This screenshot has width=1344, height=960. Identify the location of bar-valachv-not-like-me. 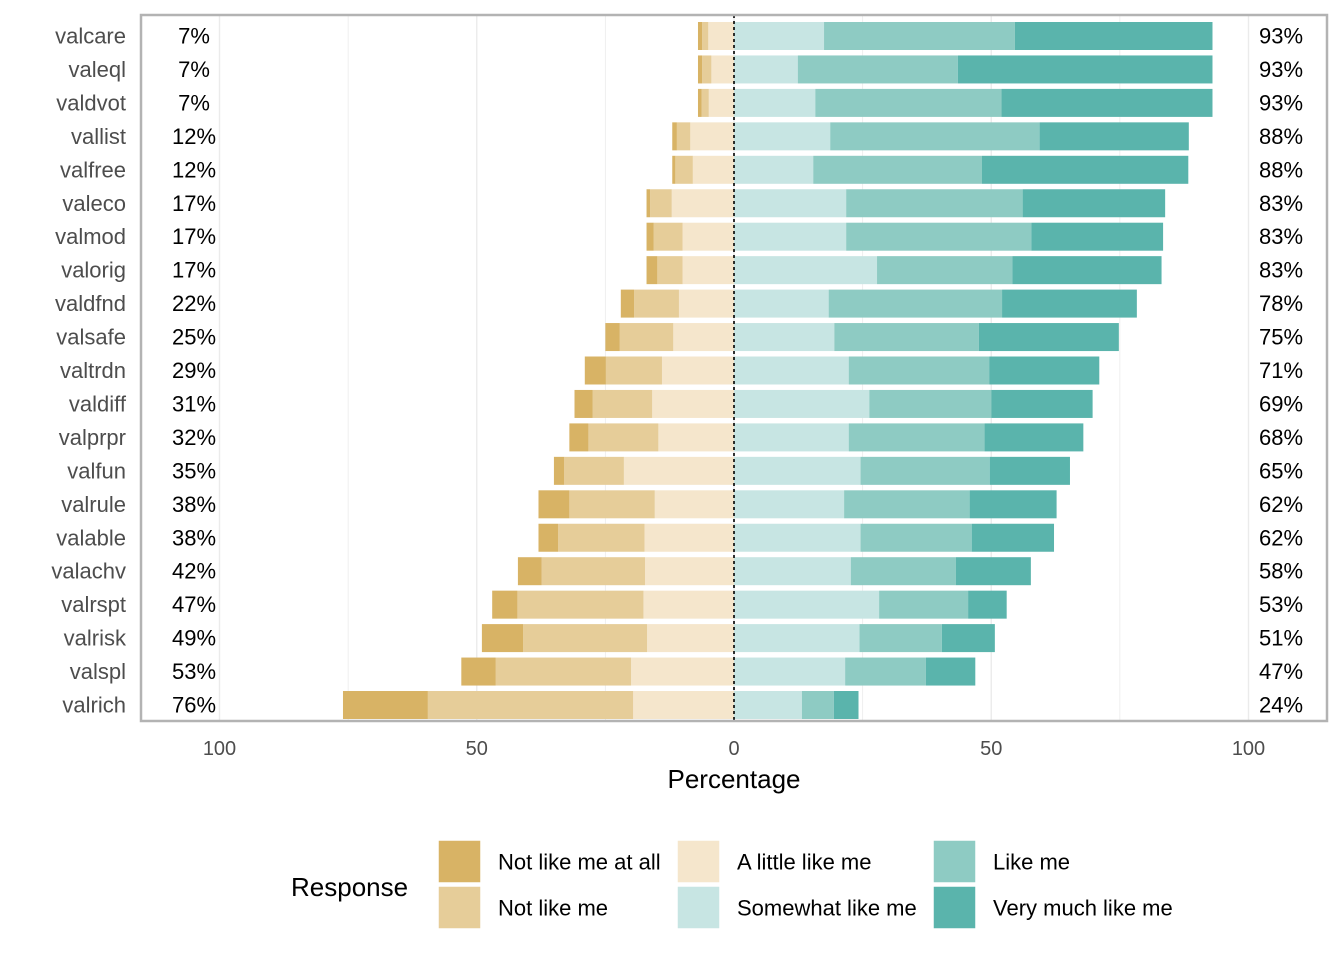
(593, 571).